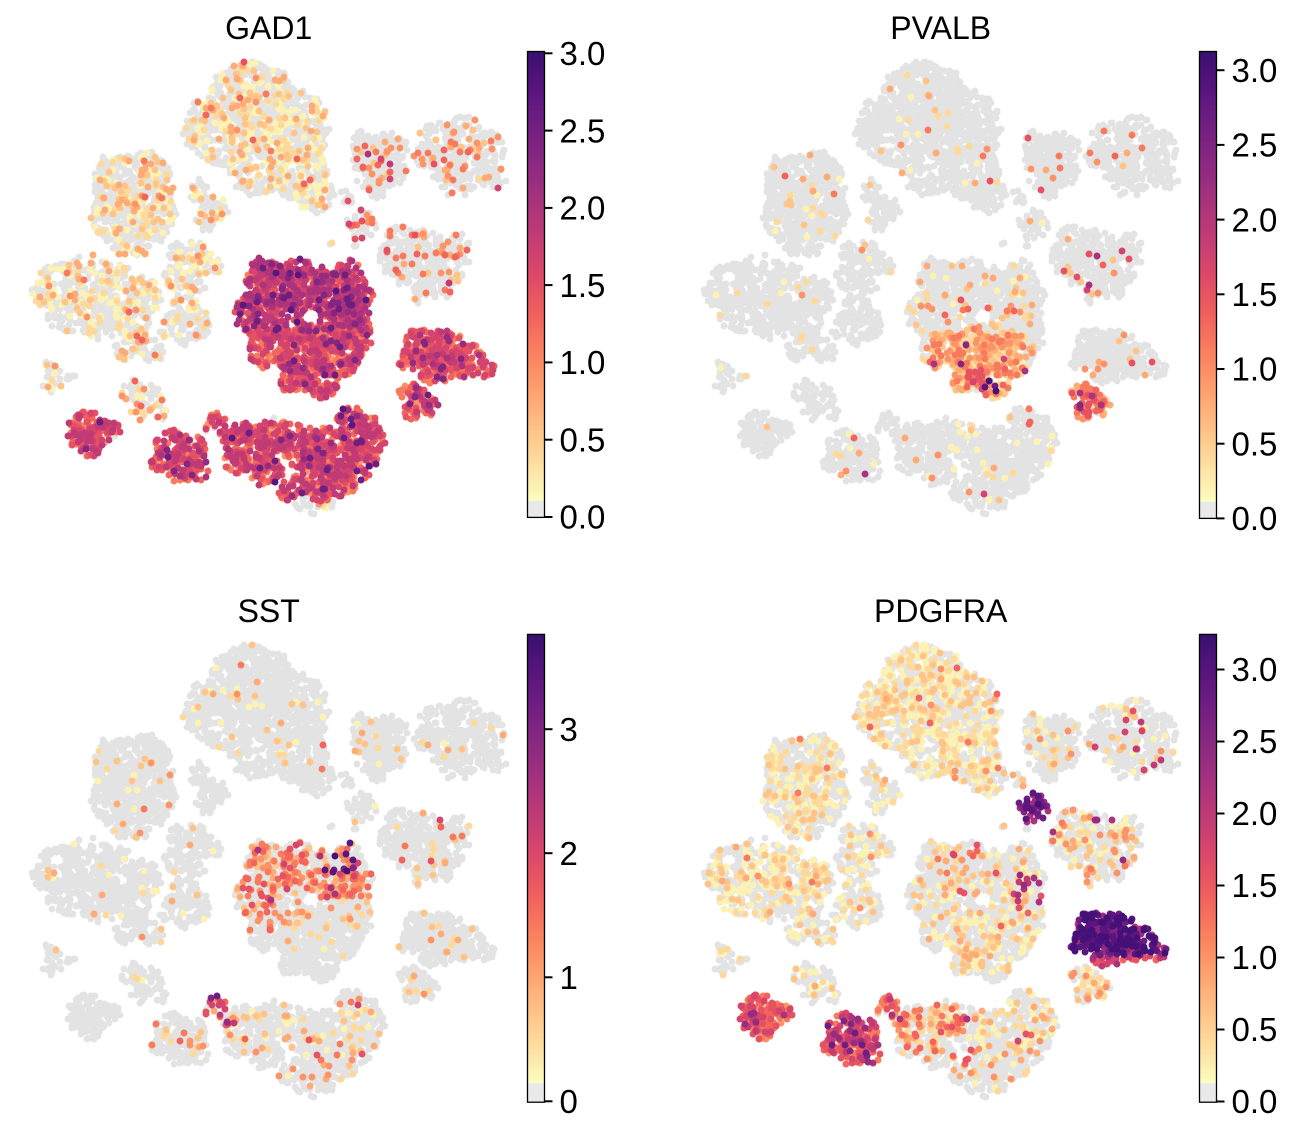 Image resolution: width=1290 pixels, height=1135 pixels. What do you see at coordinates (940, 28) in the screenshot?
I see `svg-text: PVALB` at bounding box center [940, 28].